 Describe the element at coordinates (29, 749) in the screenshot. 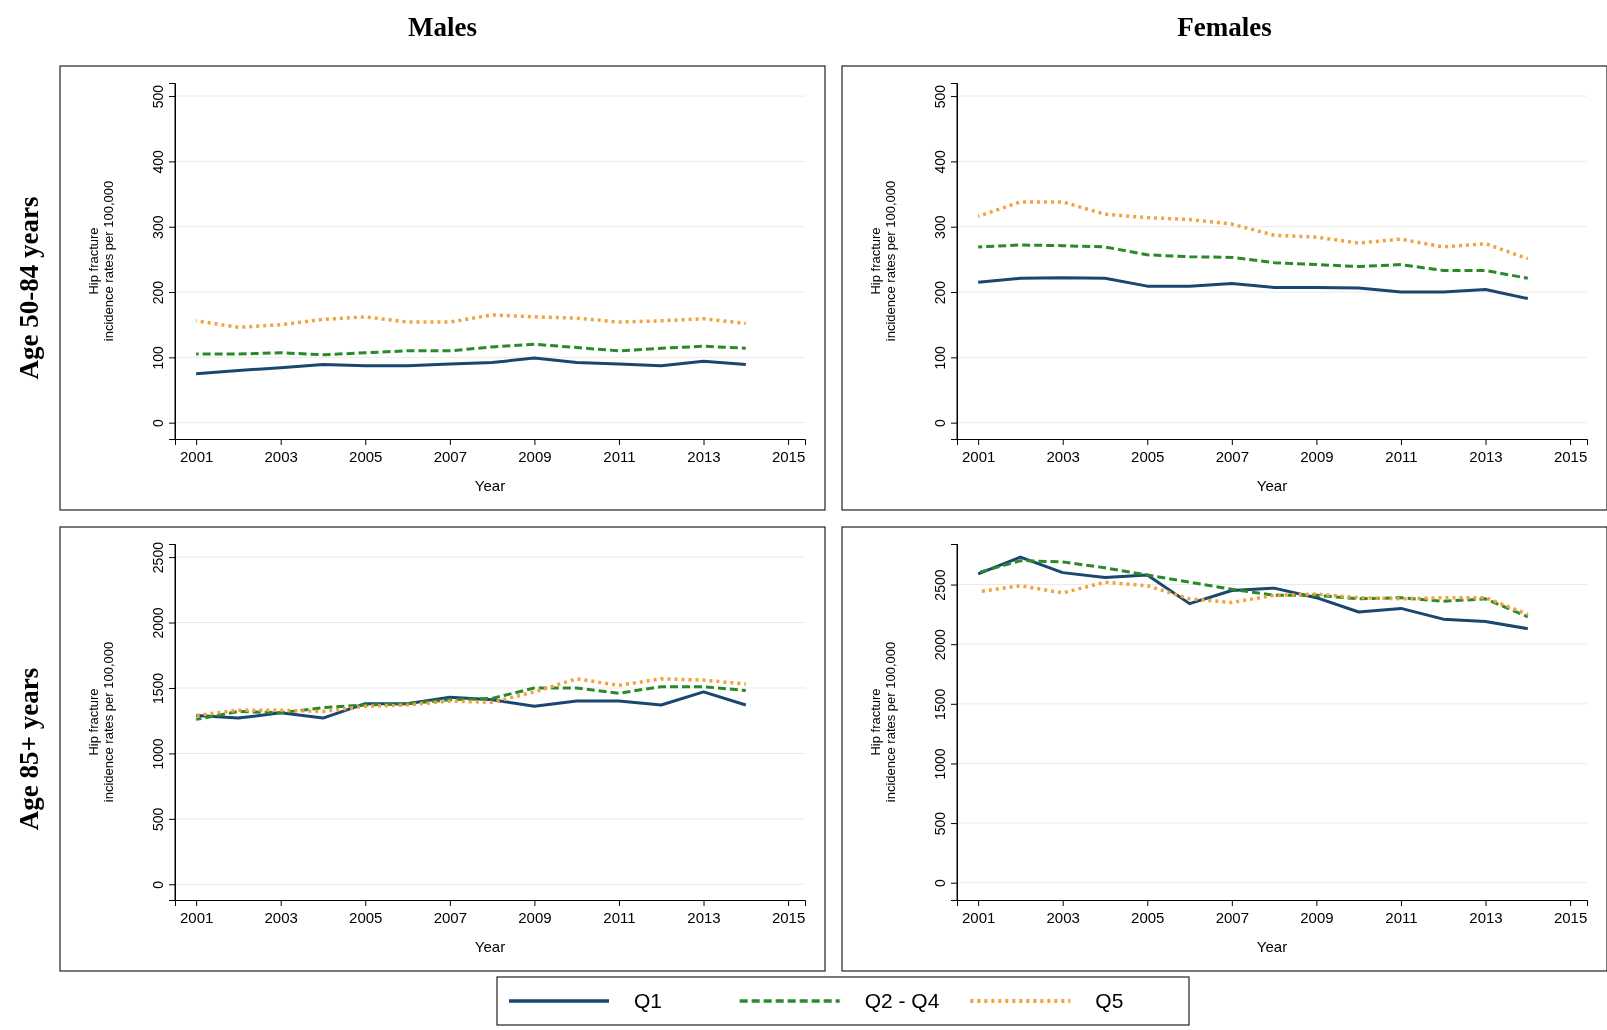

I see `text: Age 85+ years` at that location.